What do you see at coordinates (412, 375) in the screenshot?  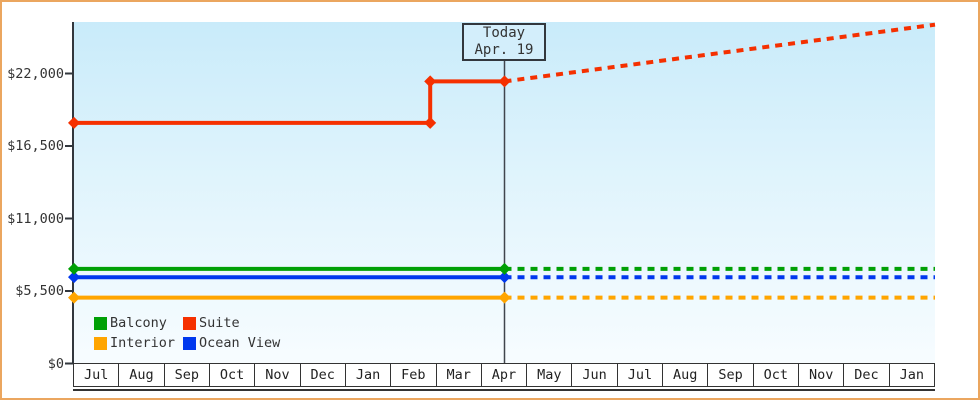 I see `month-cell: Feb` at bounding box center [412, 375].